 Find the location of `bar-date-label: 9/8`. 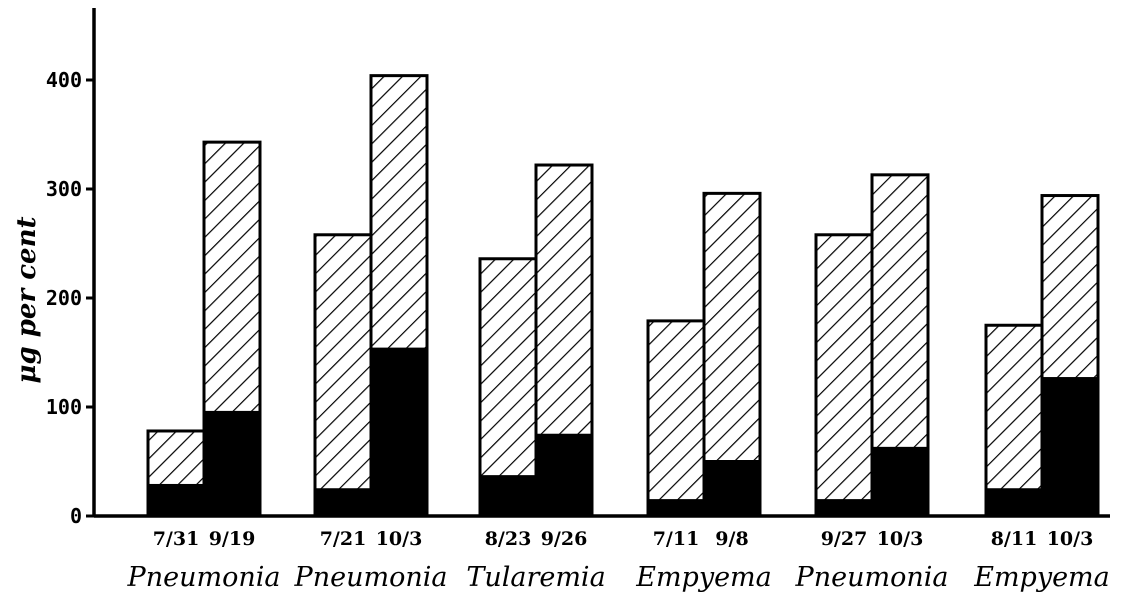

bar-date-label: 9/8 is located at coordinates (731, 539).